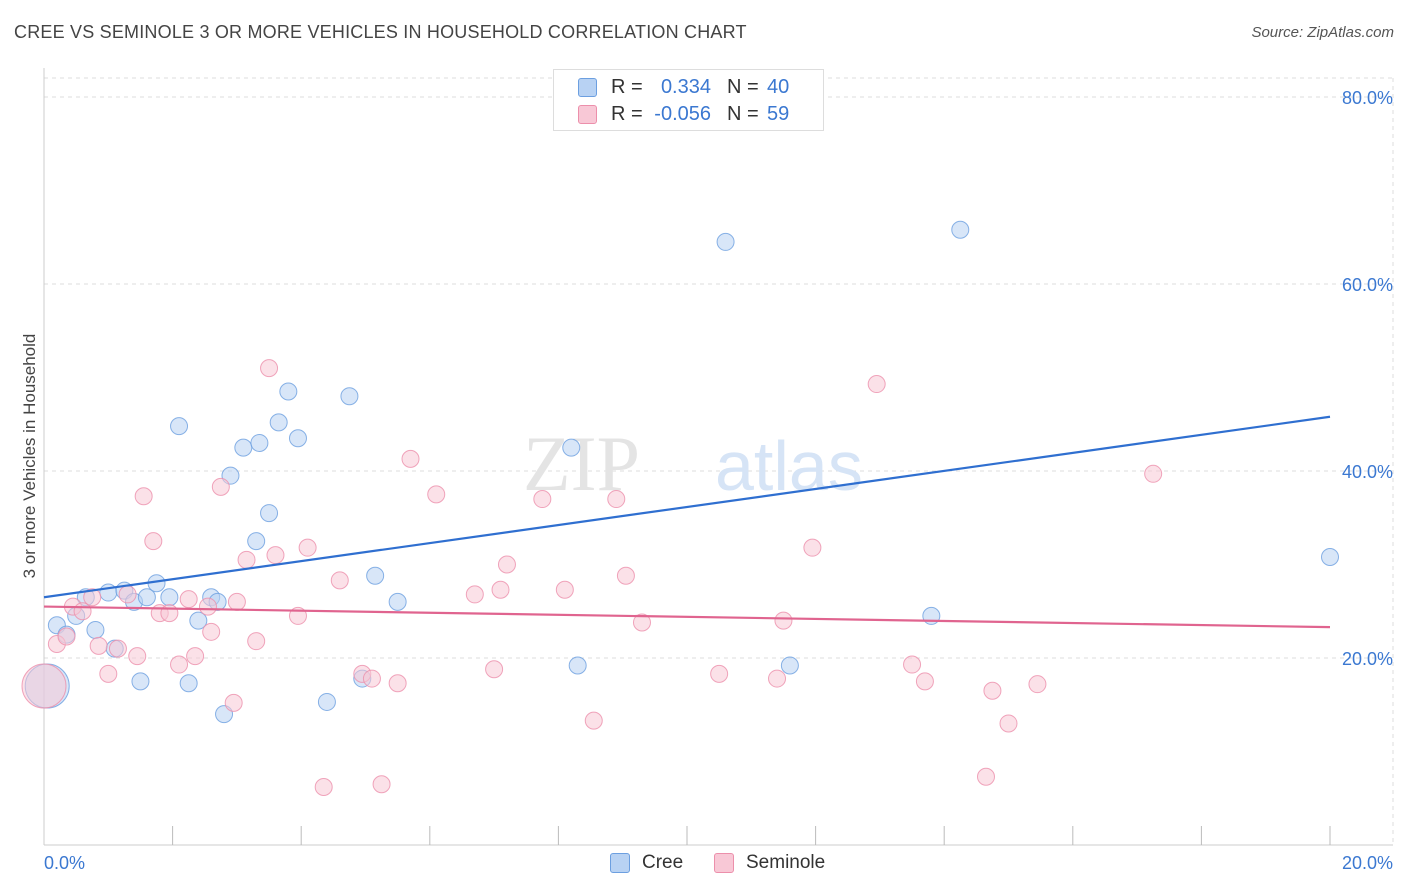 This screenshot has width=1406, height=892. I want to click on y-tick-label: 40.0%, so click(1367, 472).